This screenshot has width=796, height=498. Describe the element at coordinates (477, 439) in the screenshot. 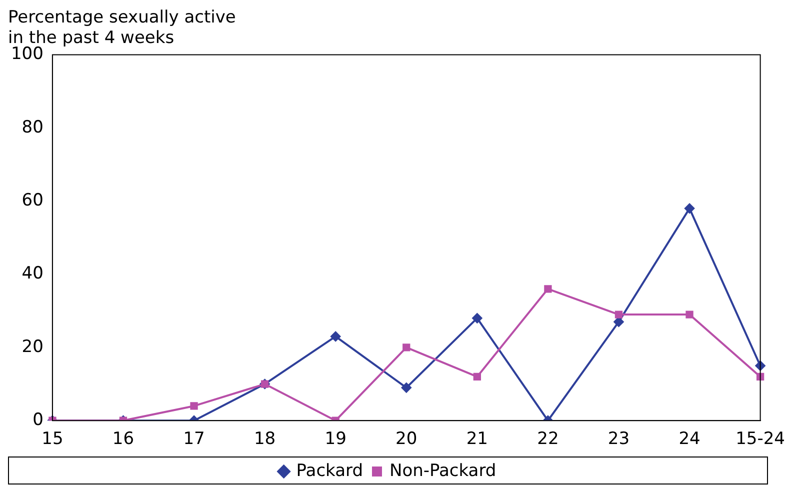

I see `x-tick-label: 21` at that location.